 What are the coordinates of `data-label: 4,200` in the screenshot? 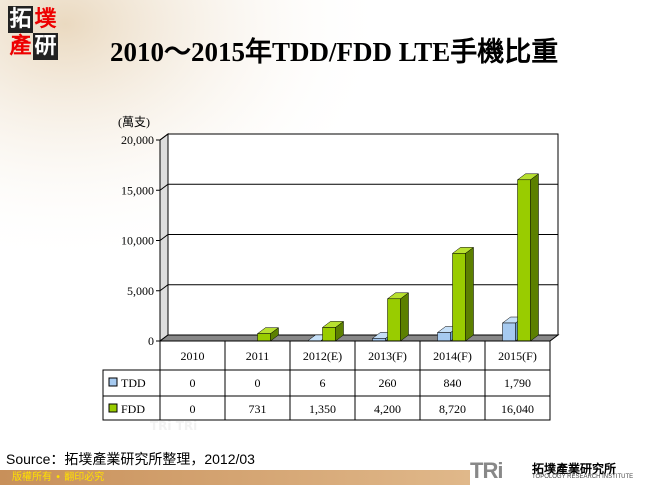 It's located at (387, 409).